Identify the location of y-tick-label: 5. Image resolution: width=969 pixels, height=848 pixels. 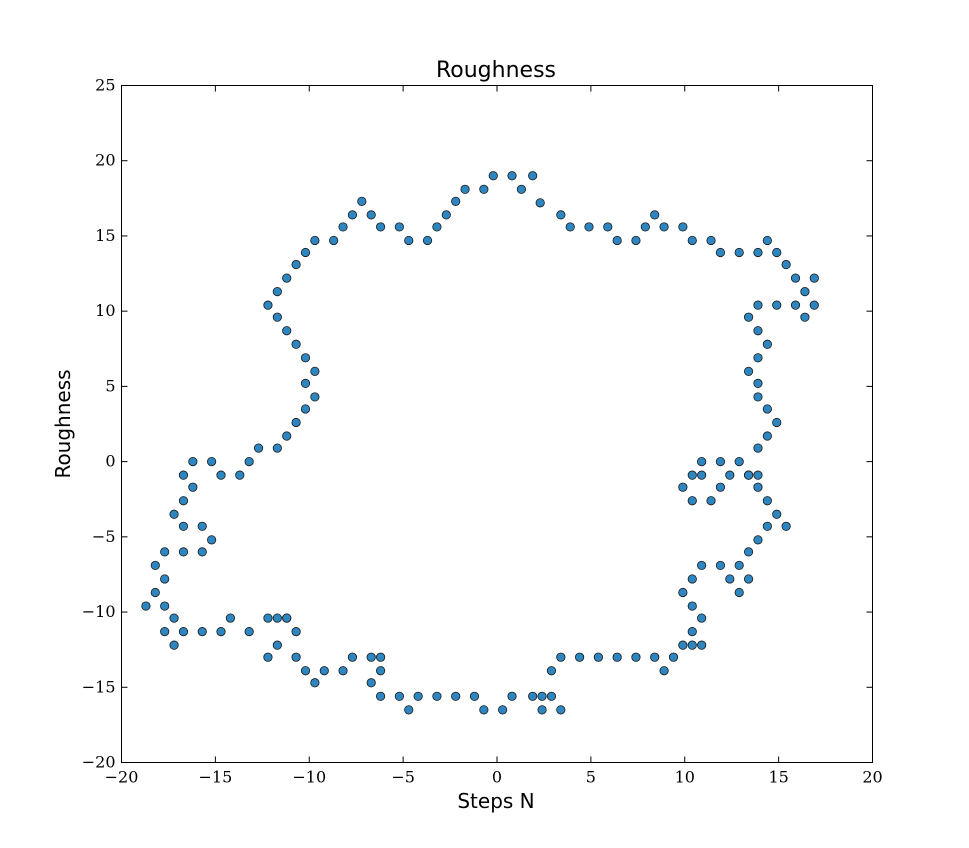
(110, 385).